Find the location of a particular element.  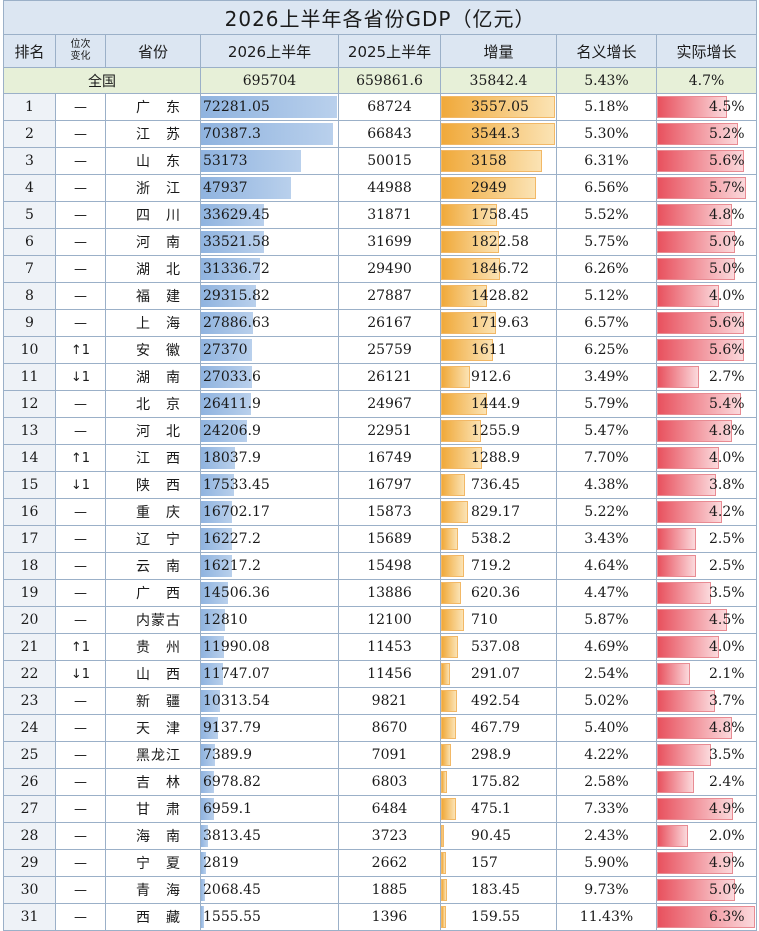

increase-value: 90.45 is located at coordinates (491, 836).